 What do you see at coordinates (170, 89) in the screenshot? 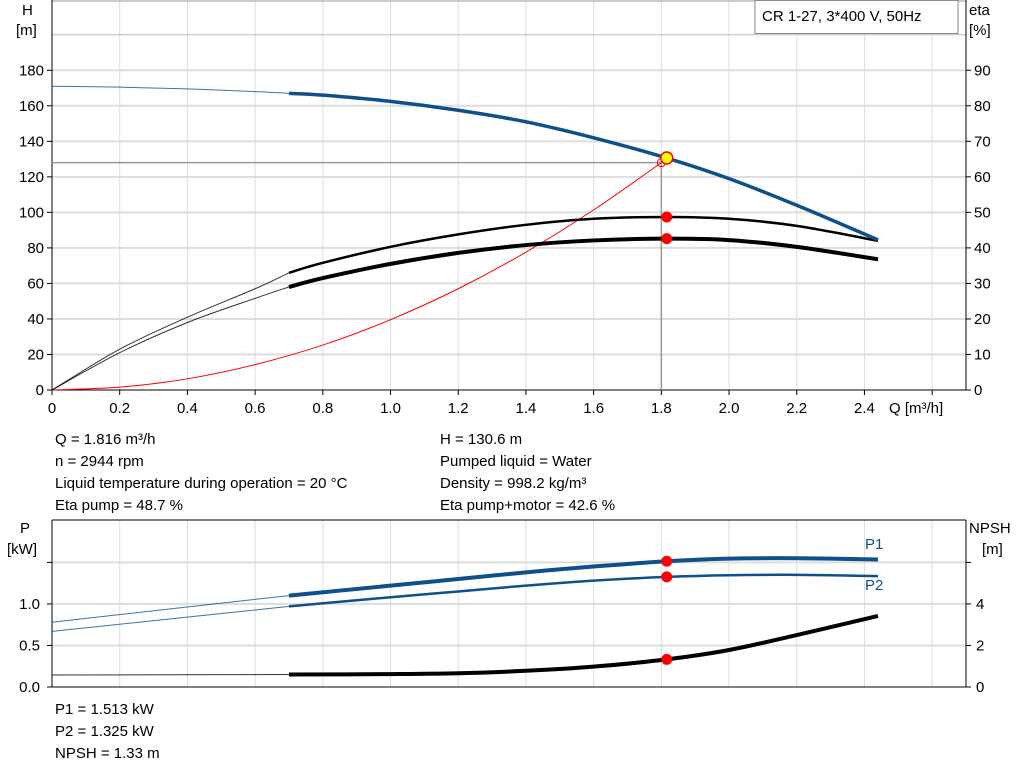
I see `head-curve-extrapolated` at bounding box center [170, 89].